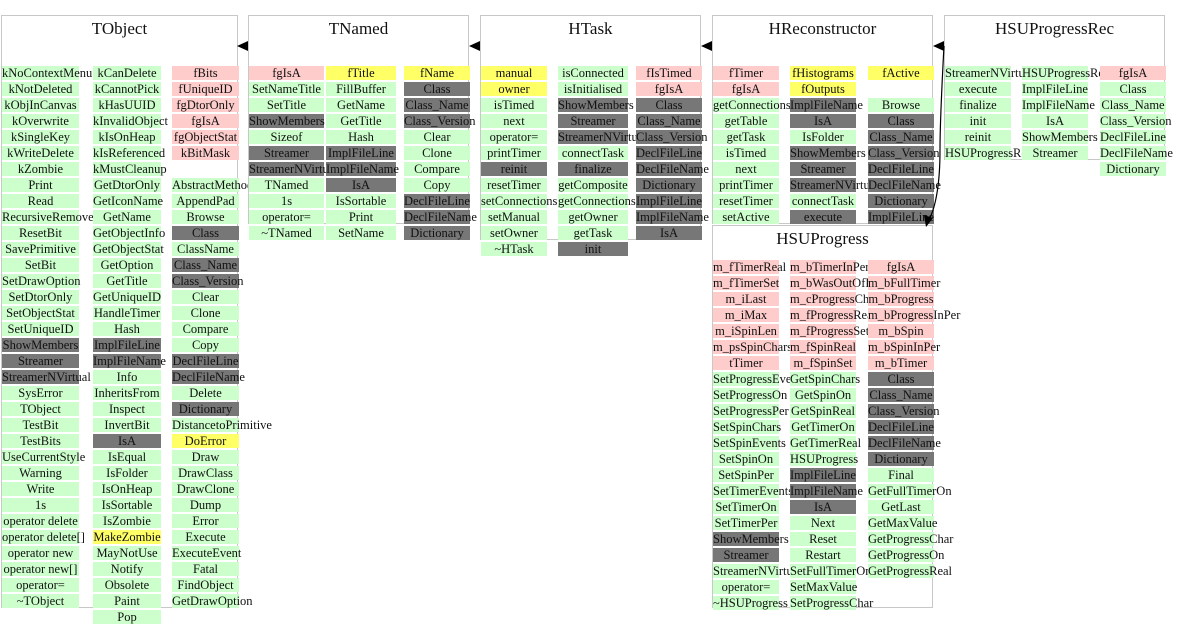 Image resolution: width=1181 pixels, height=624 pixels. I want to click on method-getuniqueid: GetUniqueID, so click(127, 297).